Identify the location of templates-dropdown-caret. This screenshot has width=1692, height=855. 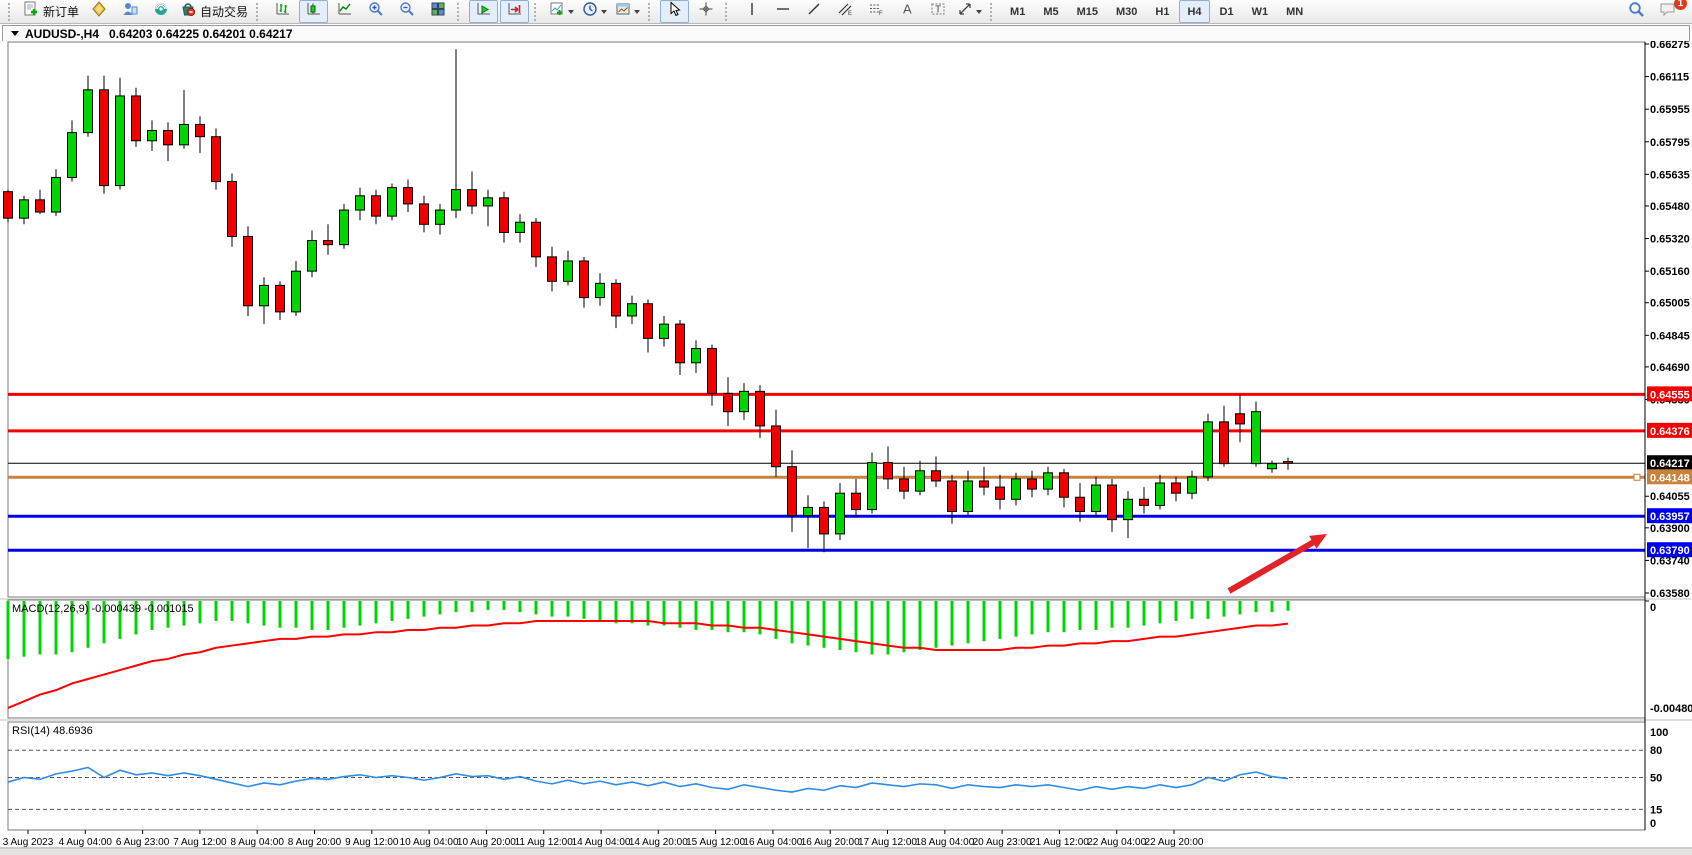
(637, 11).